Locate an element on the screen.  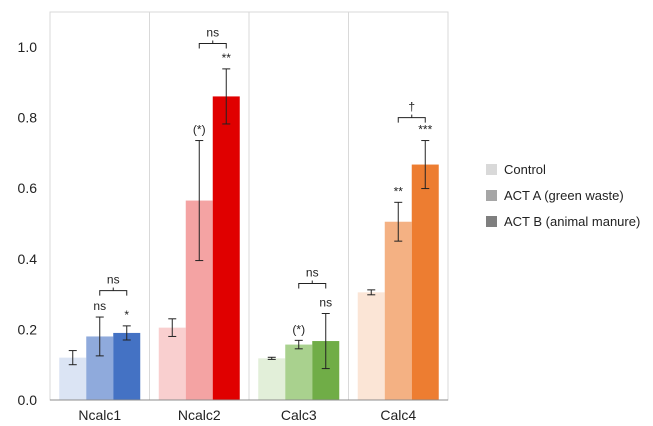
legend-label-act-b: ACT B (animal manure) is located at coordinates (572, 221).